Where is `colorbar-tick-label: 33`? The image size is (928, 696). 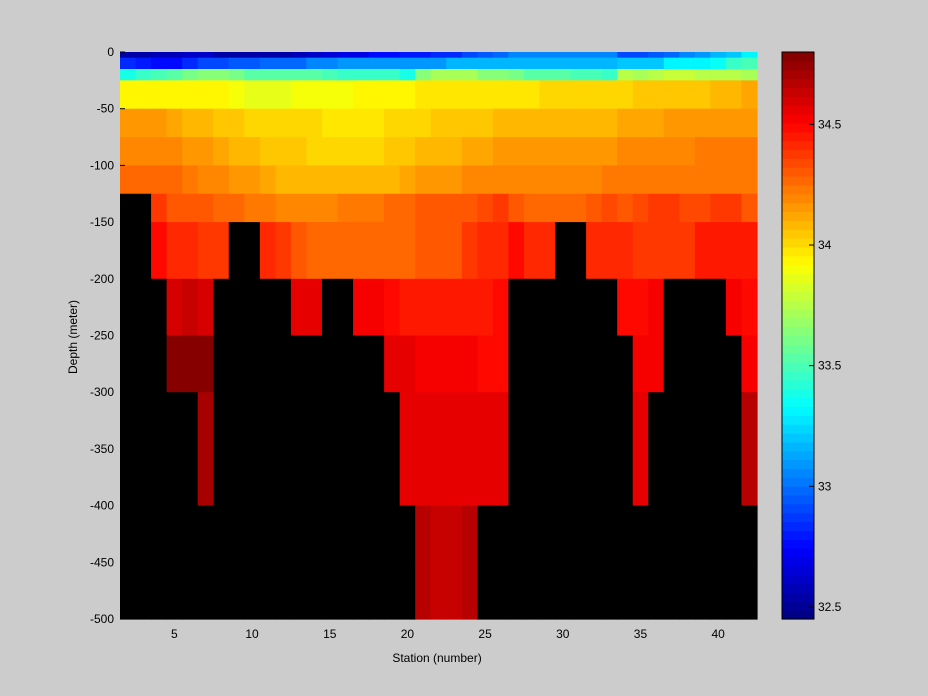
colorbar-tick-label: 33 is located at coordinates (825, 486).